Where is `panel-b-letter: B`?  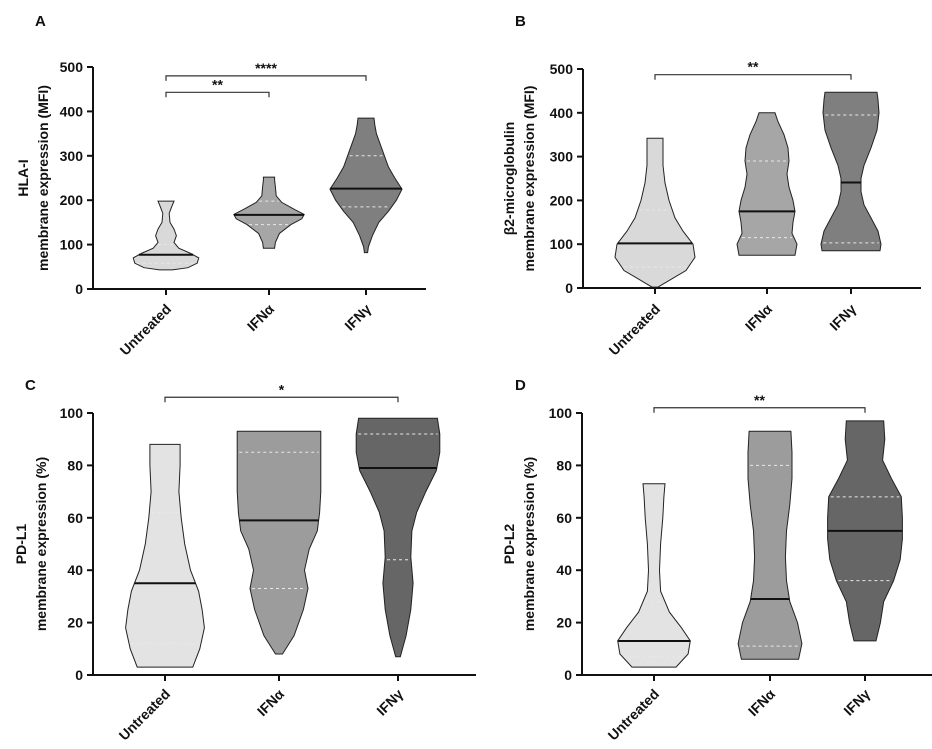 panel-b-letter: B is located at coordinates (520, 21).